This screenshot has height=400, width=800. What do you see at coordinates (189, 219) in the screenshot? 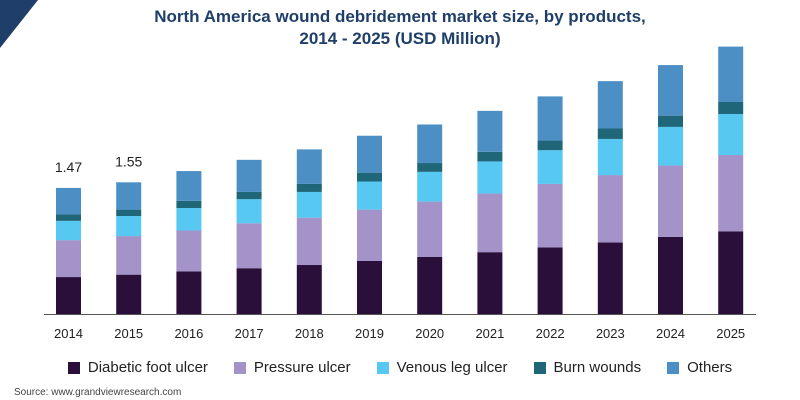
I see `bar-segment-2016-s2` at bounding box center [189, 219].